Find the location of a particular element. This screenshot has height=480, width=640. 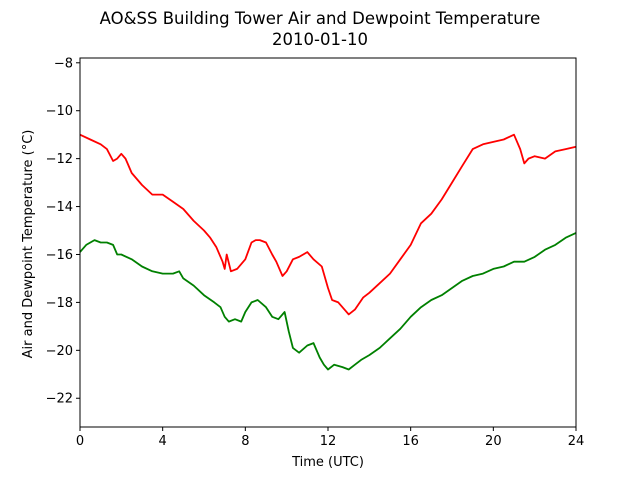

y-axis: −22 −20 −18 −16 −14 −12 −10 −8 is located at coordinates (63, 231).